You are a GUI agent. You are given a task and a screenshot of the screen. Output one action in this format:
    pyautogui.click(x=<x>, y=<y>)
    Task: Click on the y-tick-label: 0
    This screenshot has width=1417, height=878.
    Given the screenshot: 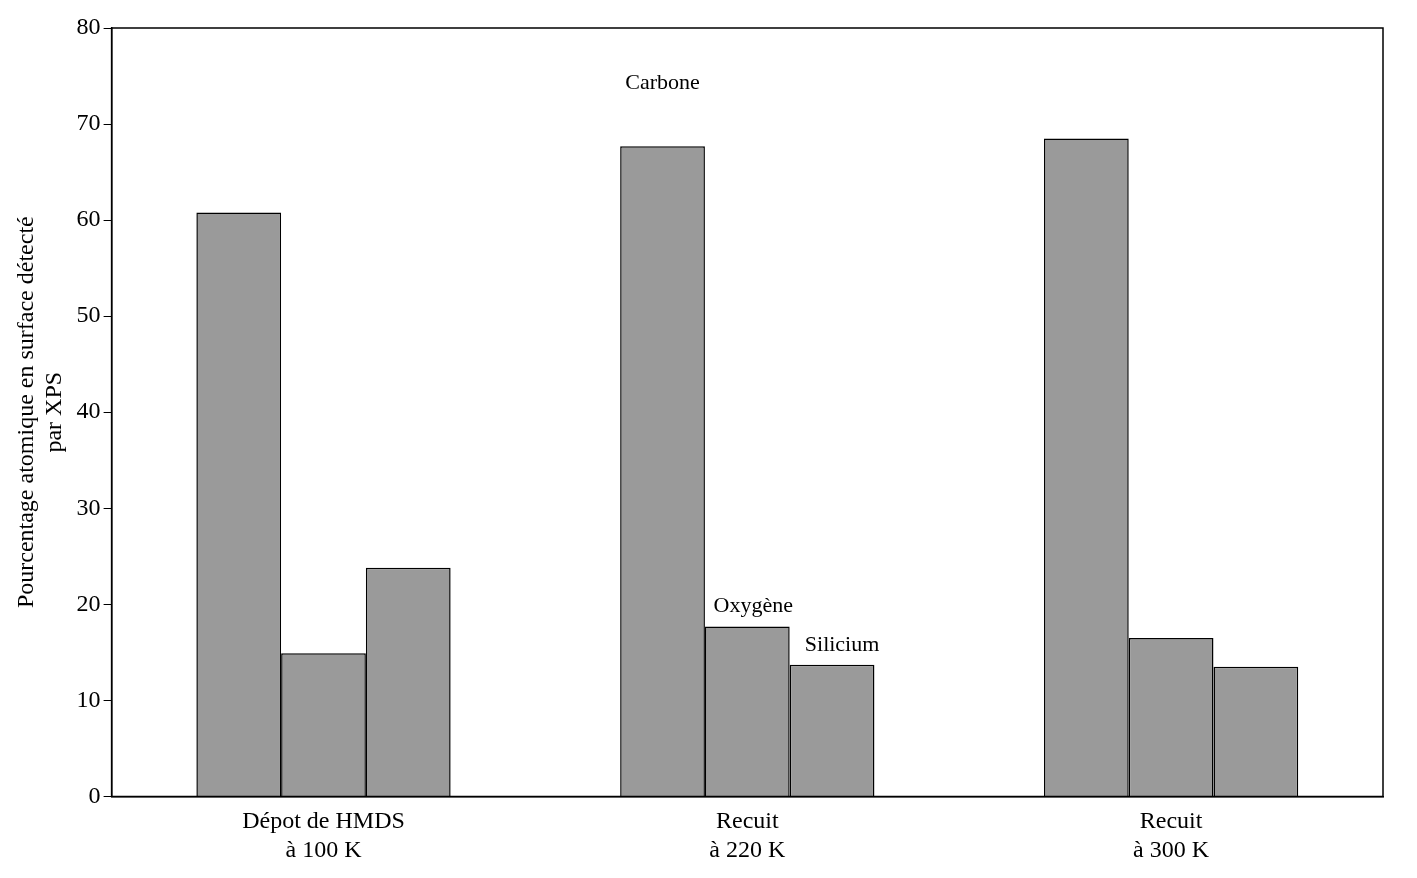 What is the action you would take?
    pyautogui.click(x=94, y=794)
    